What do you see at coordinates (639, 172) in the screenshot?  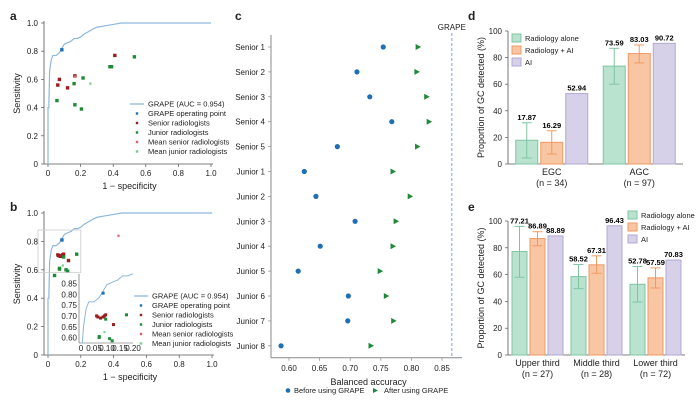 I see `x-tick-label: AGC` at bounding box center [639, 172].